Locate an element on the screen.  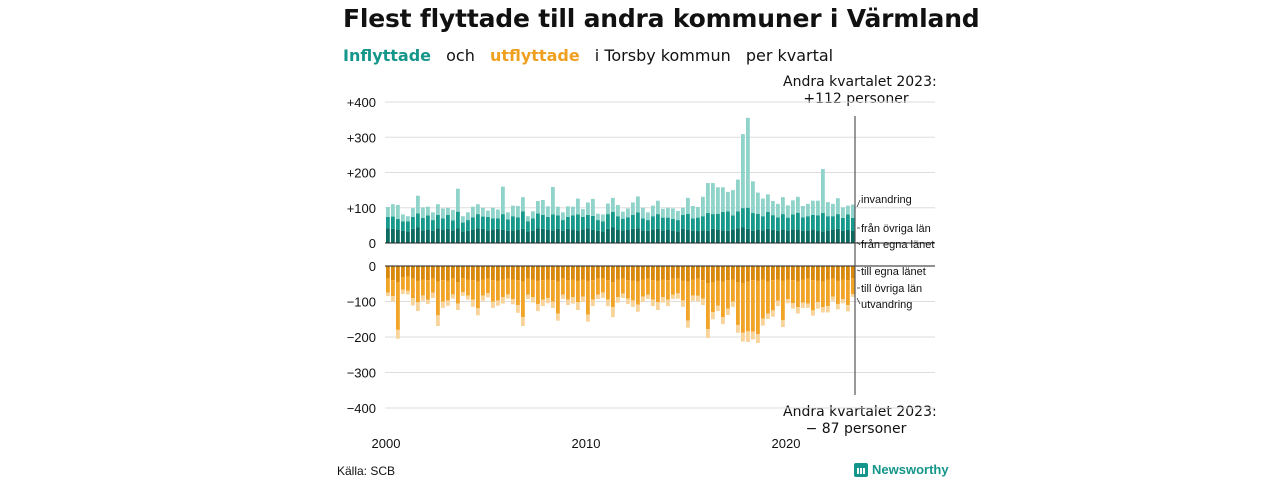
stack-label-leader is located at coordinates (858, 203).